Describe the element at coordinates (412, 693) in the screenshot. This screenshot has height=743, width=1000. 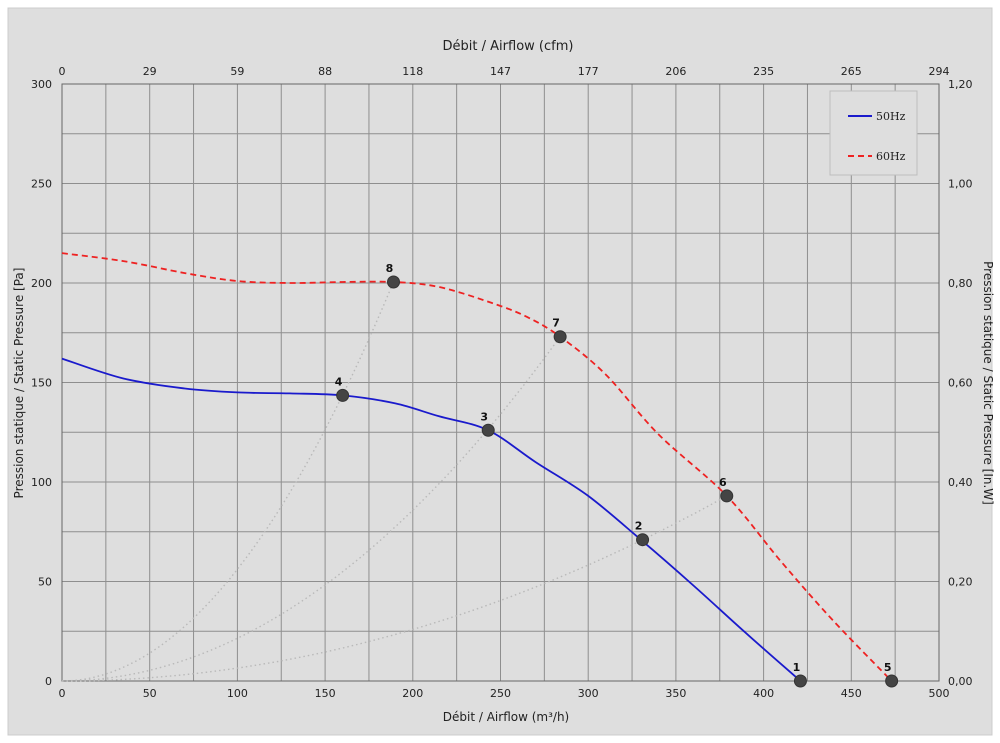
I see `x-bottom-tick-label: 200` at that location.